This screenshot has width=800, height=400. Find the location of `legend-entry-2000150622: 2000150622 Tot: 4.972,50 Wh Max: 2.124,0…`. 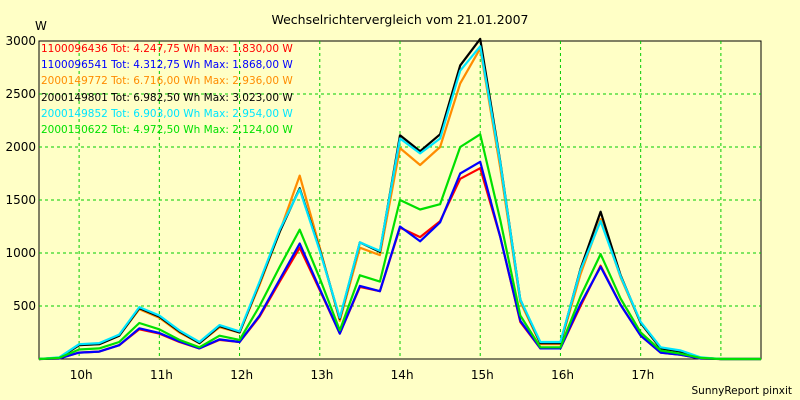

legend-entry-2000150622: 2000150622 Tot: 4.972,50 Wh Max: 2.124,0… is located at coordinates (167, 130).